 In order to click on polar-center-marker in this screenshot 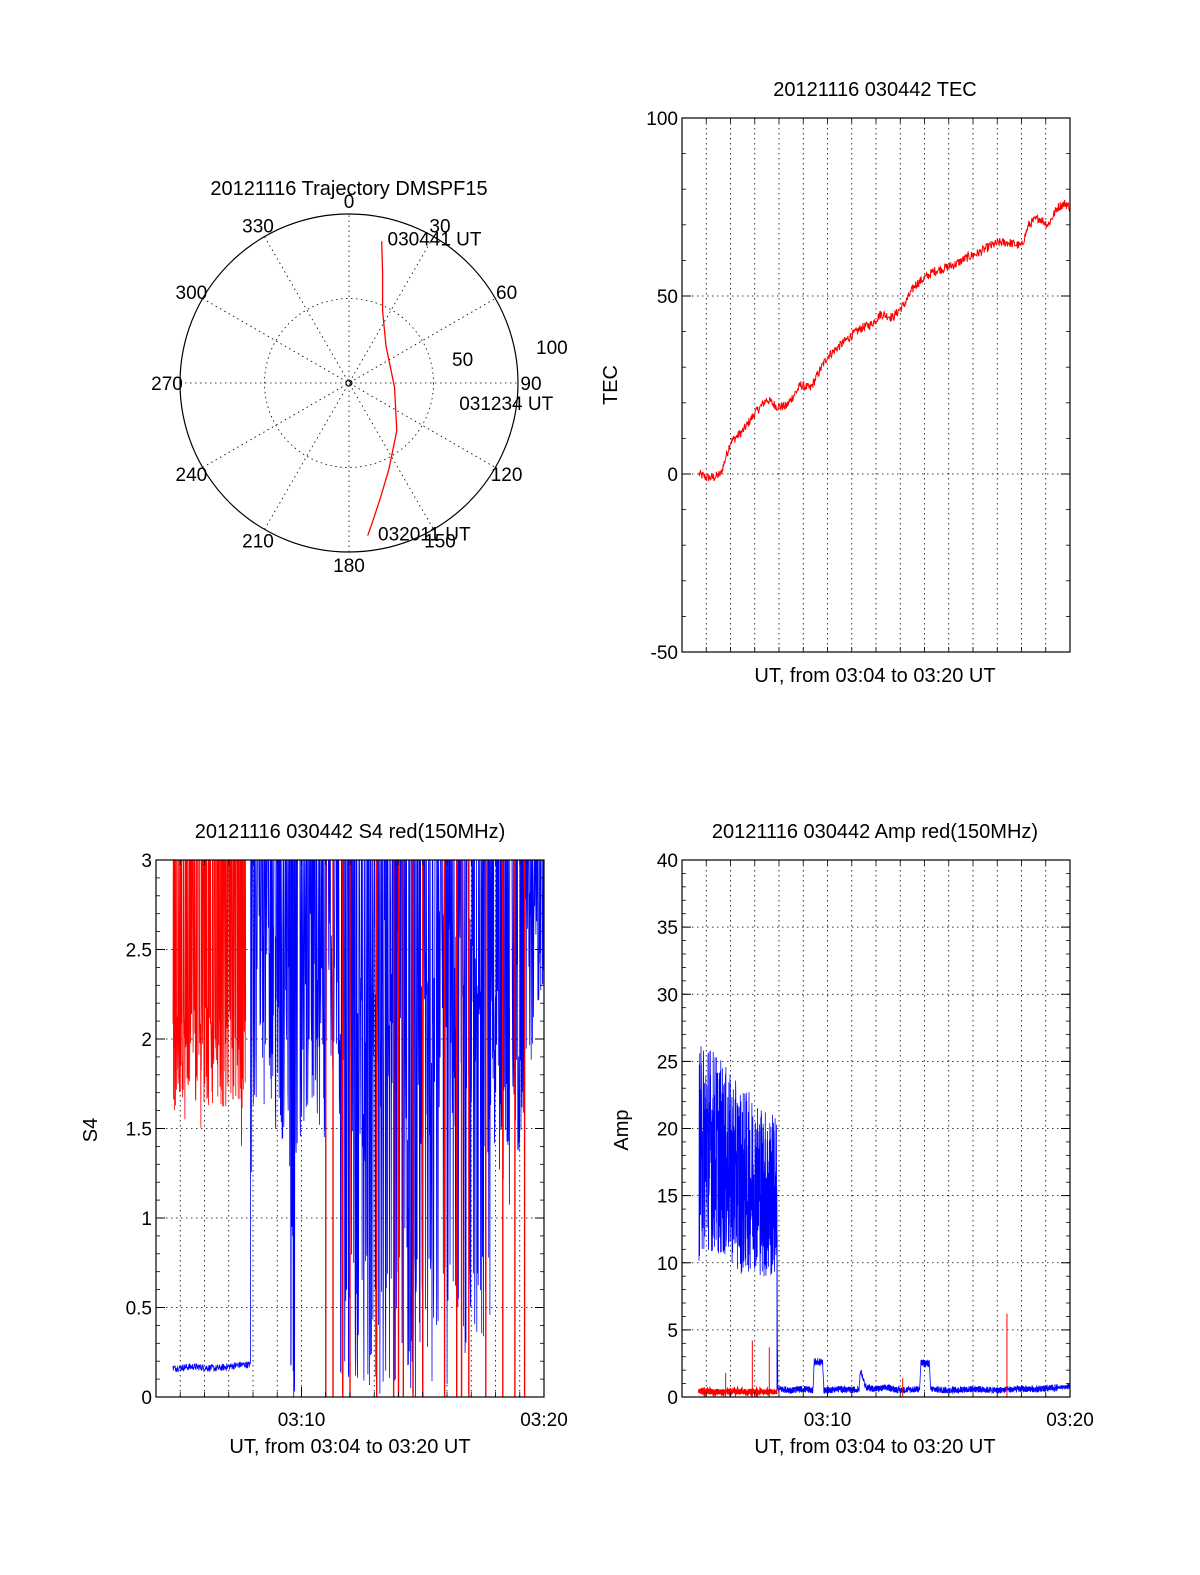, I will do `click(349, 383)`.